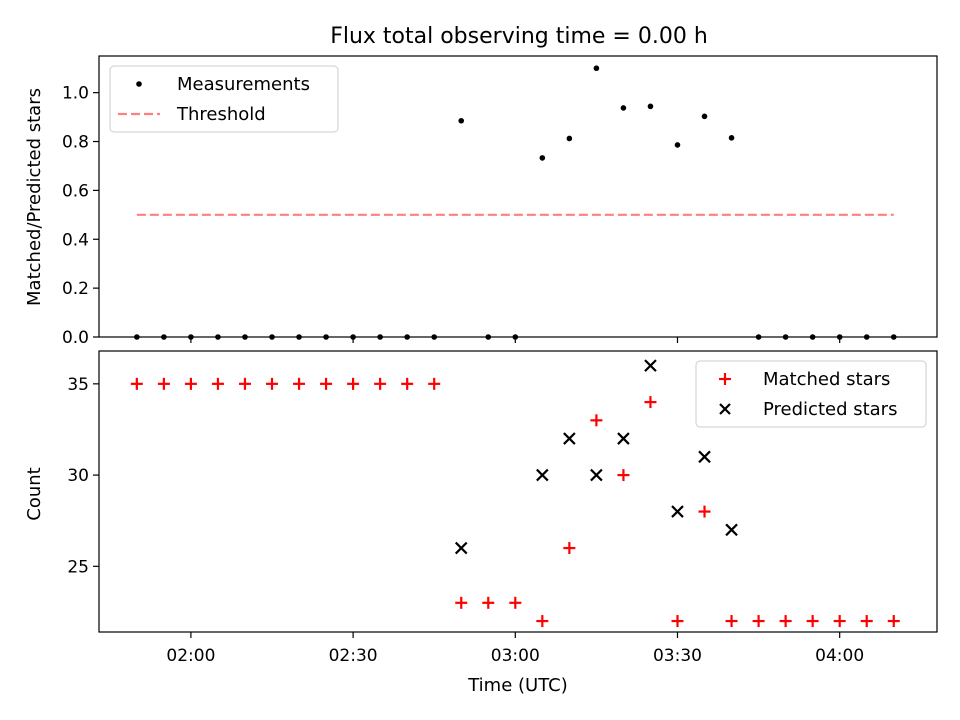 The width and height of the screenshot is (960, 720). Describe the element at coordinates (826, 379) in the screenshot. I see `legend-matched-label: Matched stars` at that location.